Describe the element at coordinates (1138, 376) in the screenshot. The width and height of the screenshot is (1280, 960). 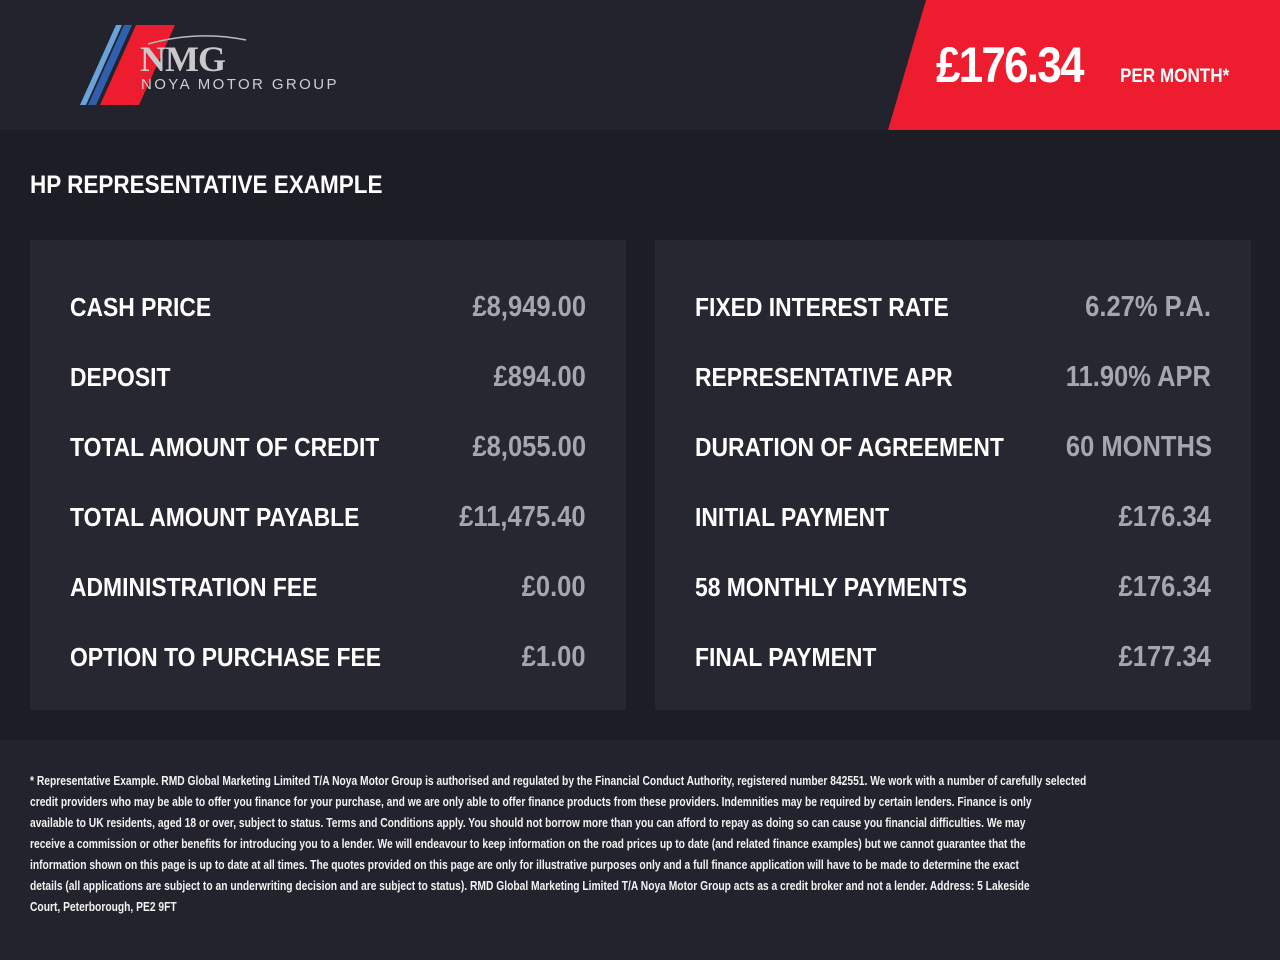
I see `finance-value: 11.90% APR` at that location.